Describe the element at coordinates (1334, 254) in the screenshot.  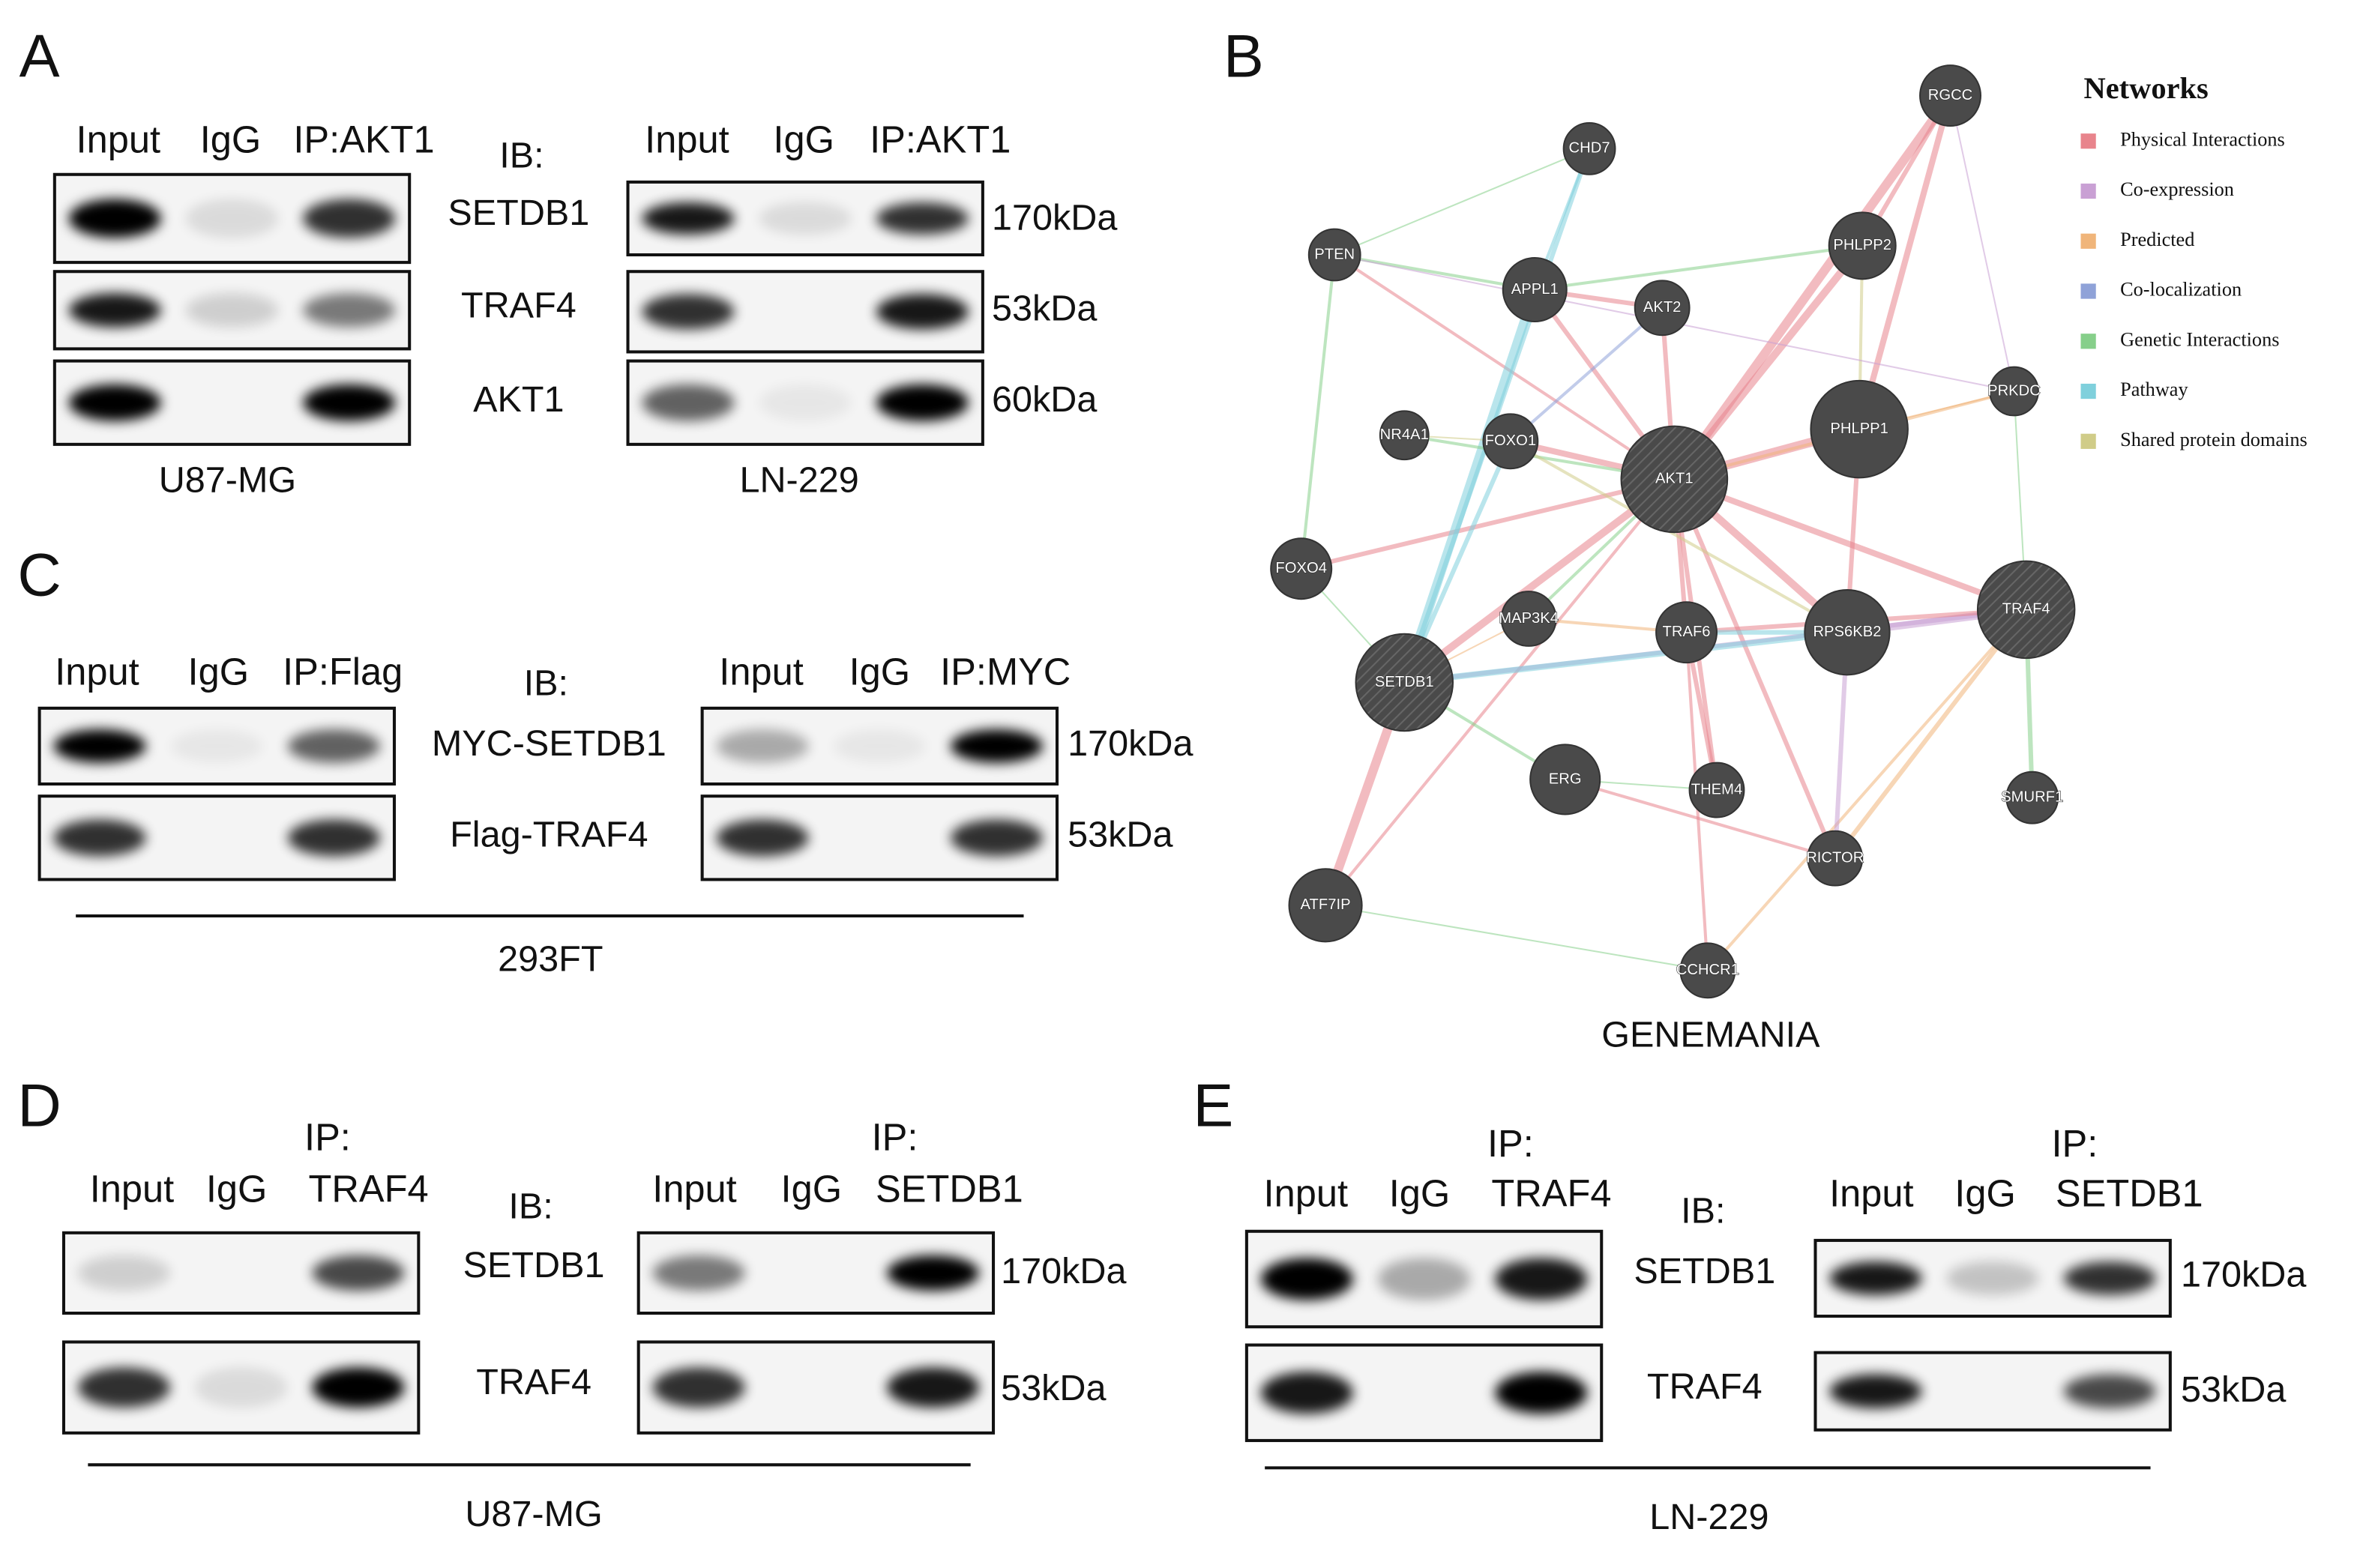
I see `node-label: PTEN` at that location.